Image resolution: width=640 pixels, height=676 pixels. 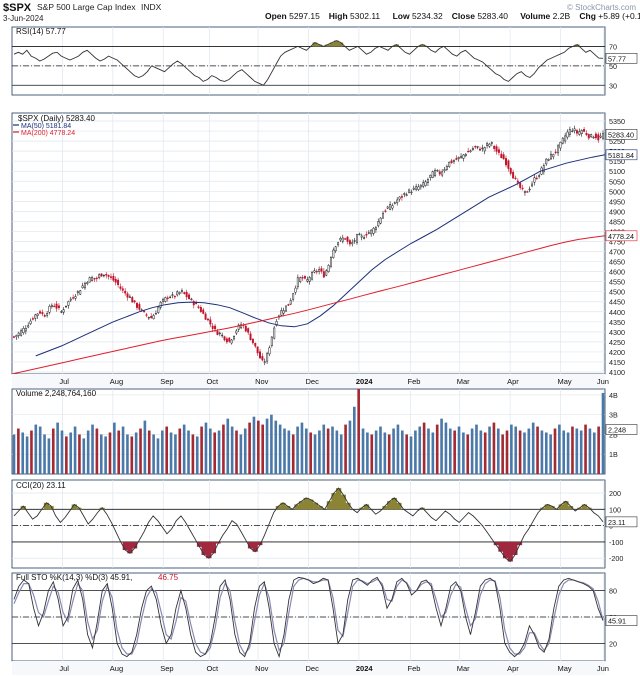 I want to click on price-tick-21: 4300, so click(x=617, y=332).